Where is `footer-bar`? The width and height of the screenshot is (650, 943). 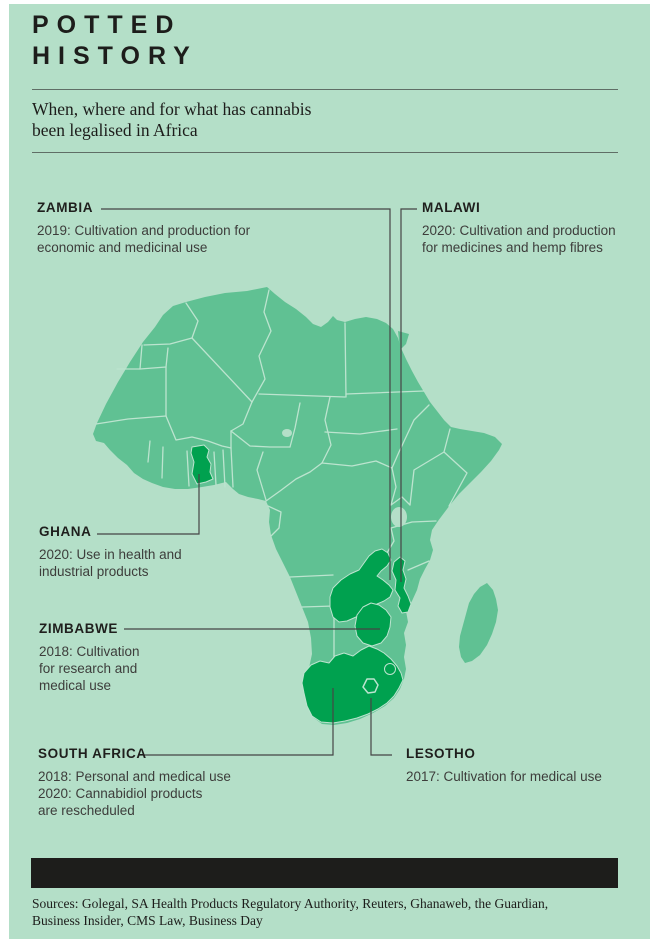
footer-bar is located at coordinates (324, 873).